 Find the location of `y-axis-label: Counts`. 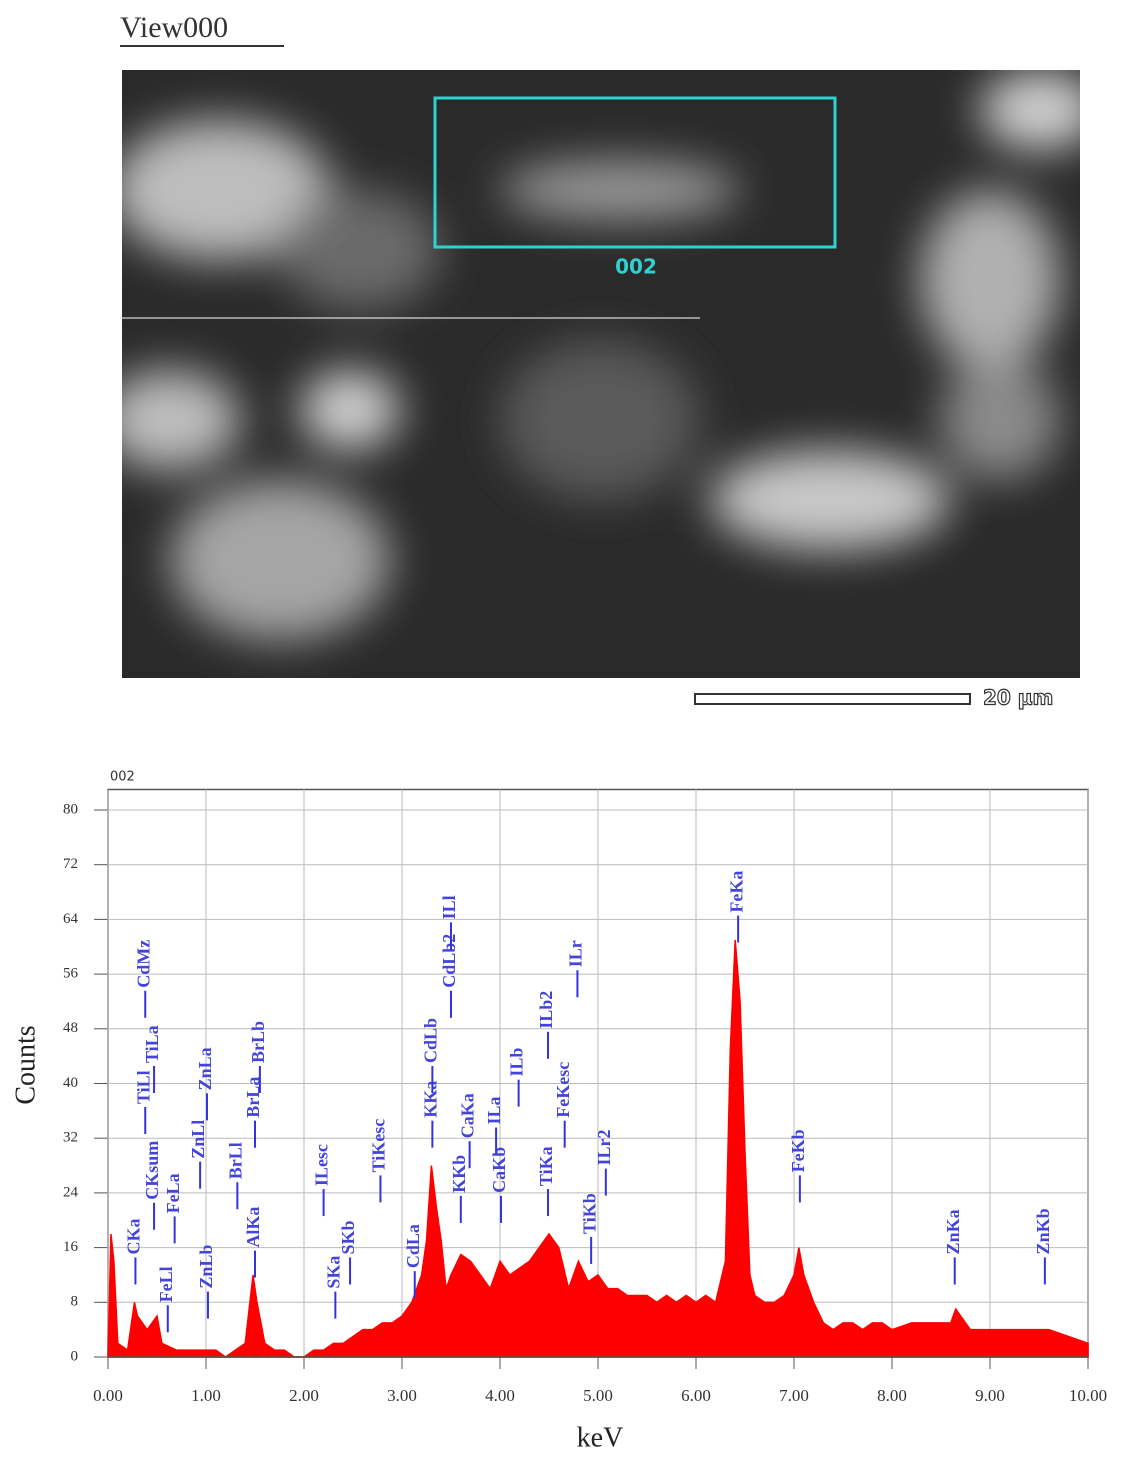

y-axis-label: Counts is located at coordinates (25, 1064).